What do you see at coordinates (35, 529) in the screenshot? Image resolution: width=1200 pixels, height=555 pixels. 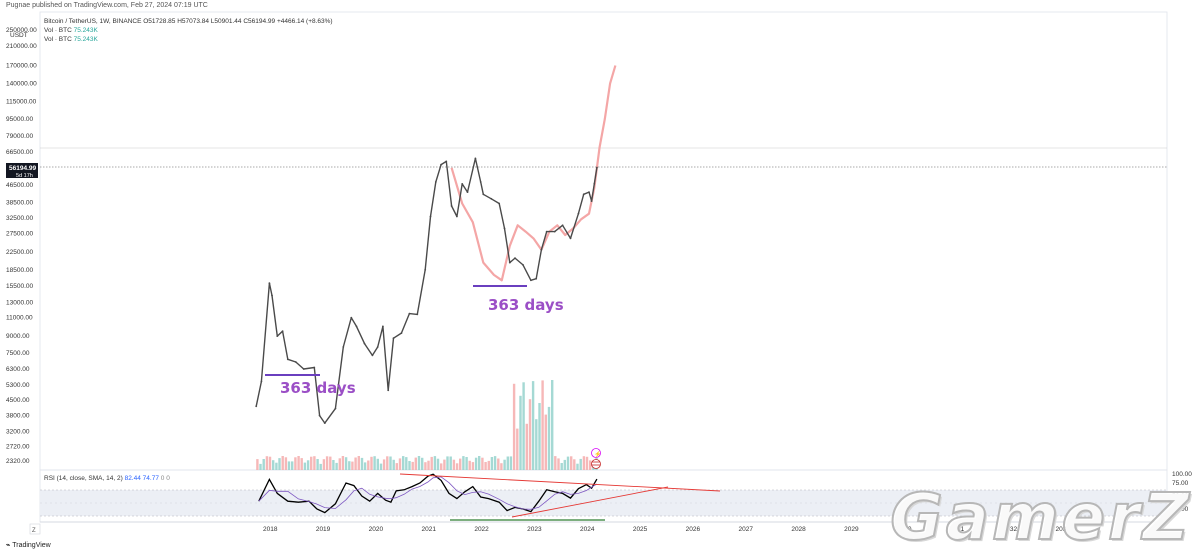 I see `timezone-button` at bounding box center [35, 529].